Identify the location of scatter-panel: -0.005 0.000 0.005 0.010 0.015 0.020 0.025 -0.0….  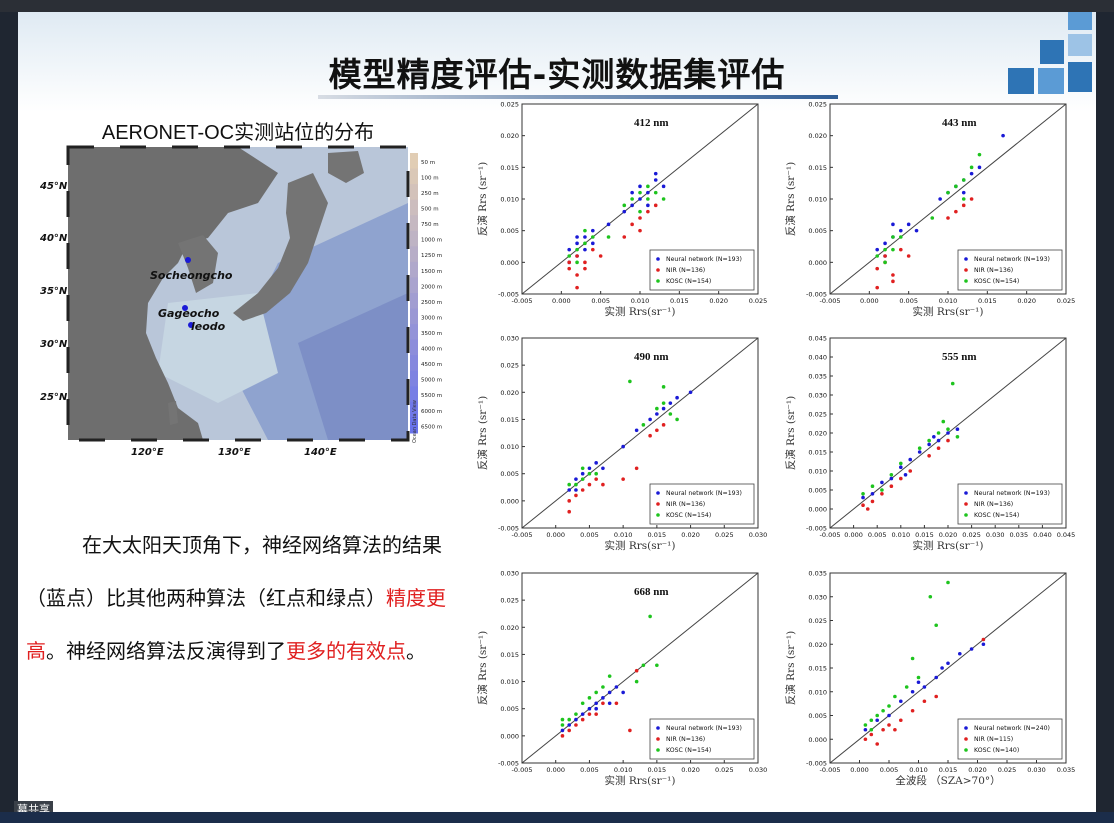
(621, 214).